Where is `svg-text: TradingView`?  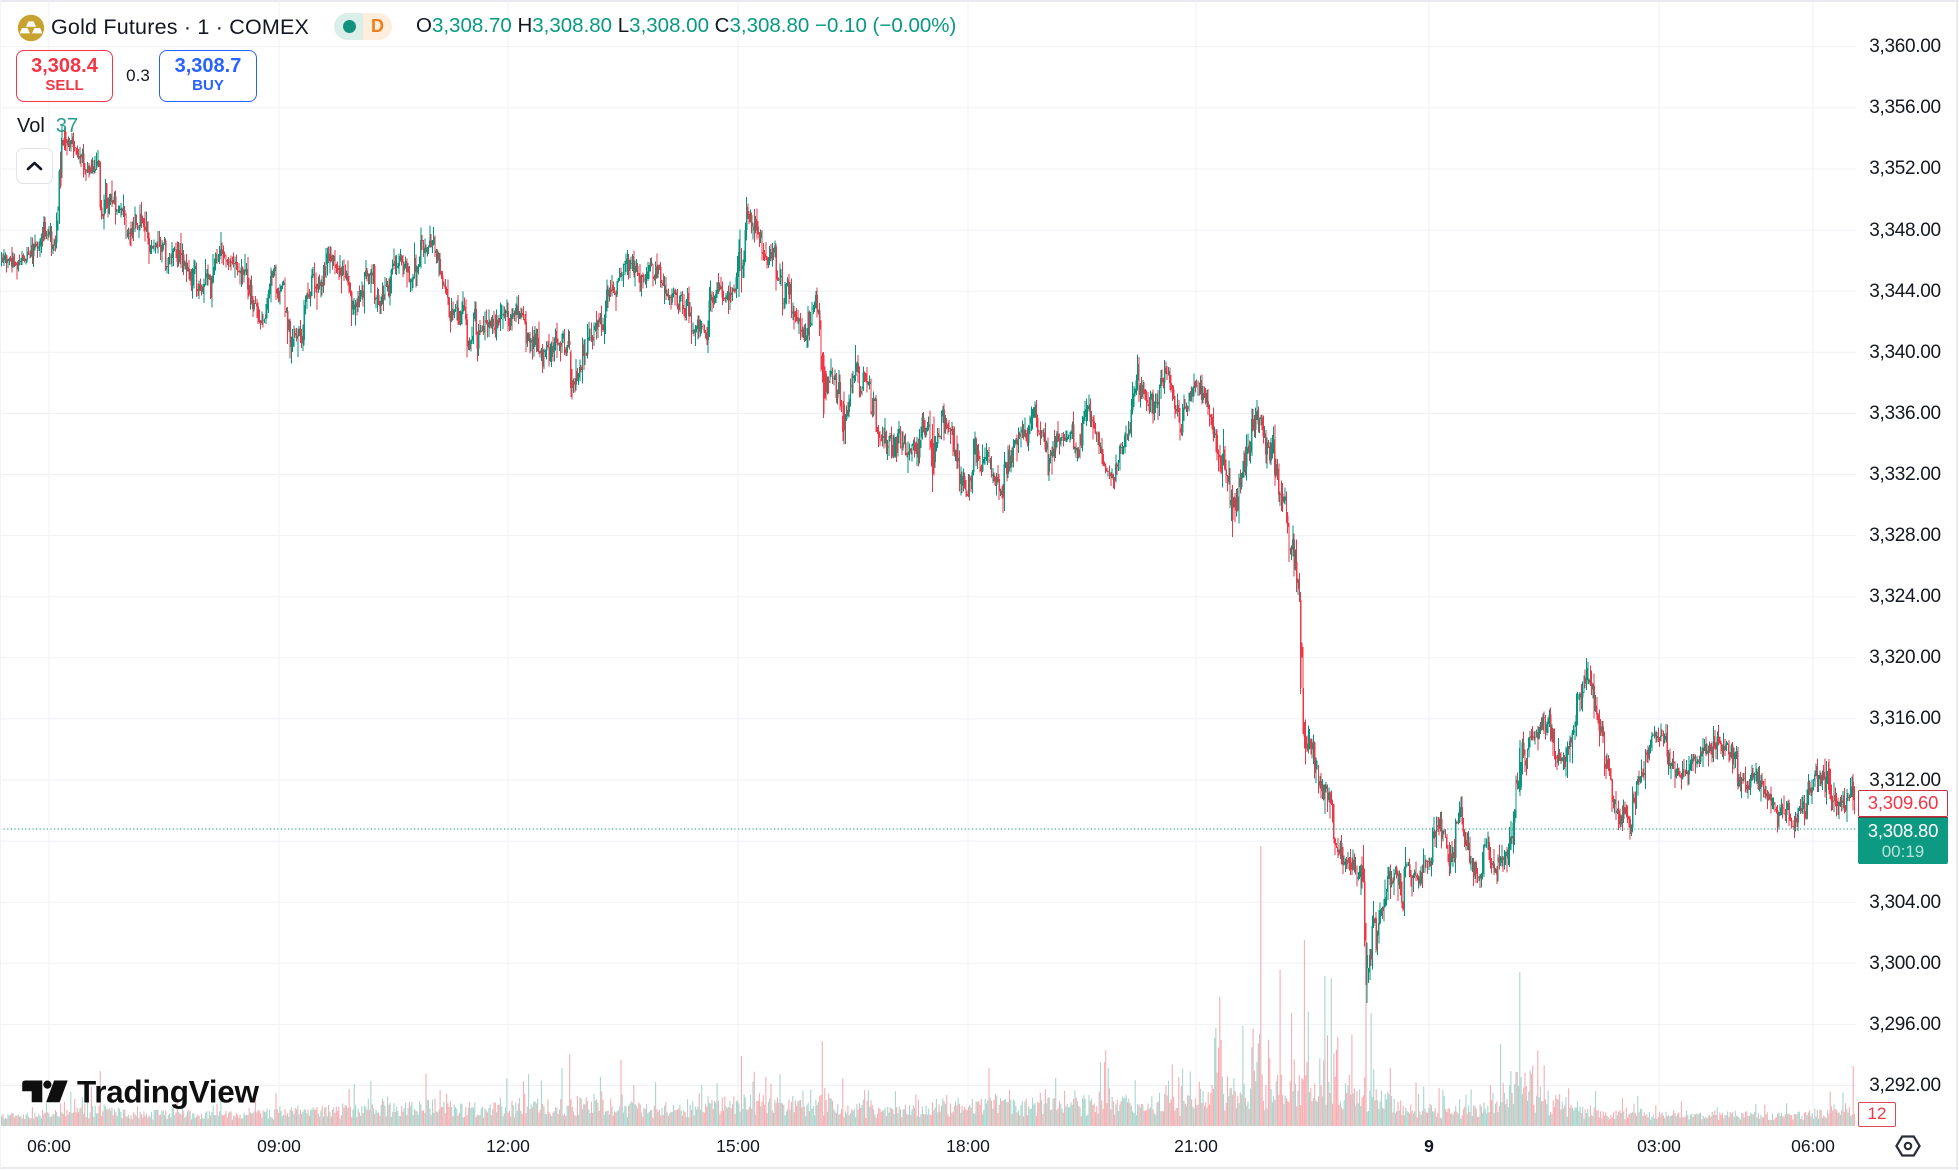 svg-text: TradingView is located at coordinates (168, 1094).